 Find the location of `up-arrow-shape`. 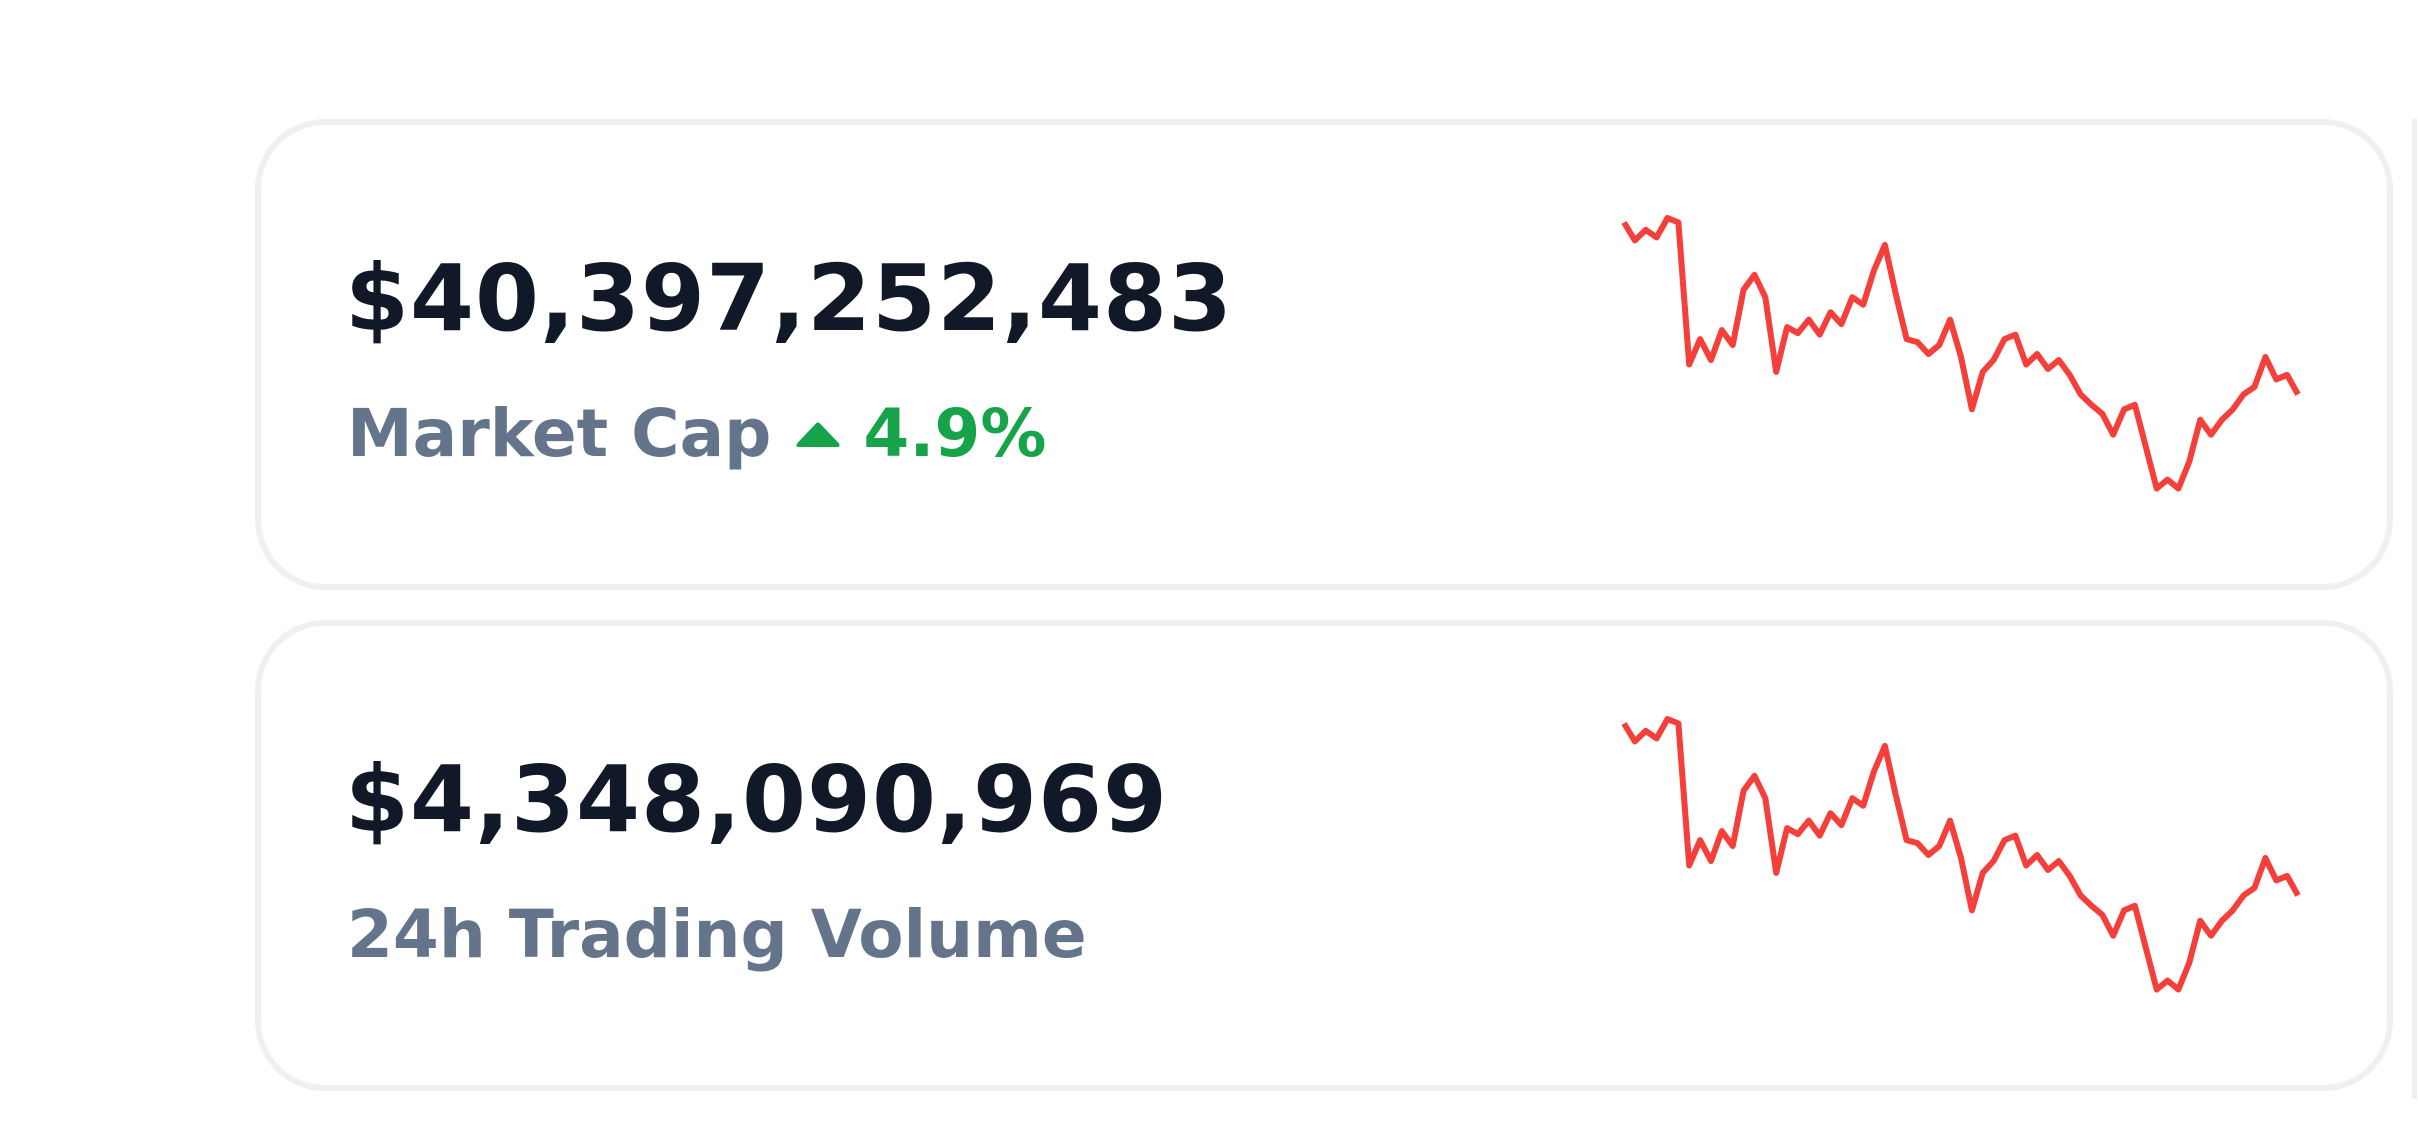

up-arrow-shape is located at coordinates (818, 434).